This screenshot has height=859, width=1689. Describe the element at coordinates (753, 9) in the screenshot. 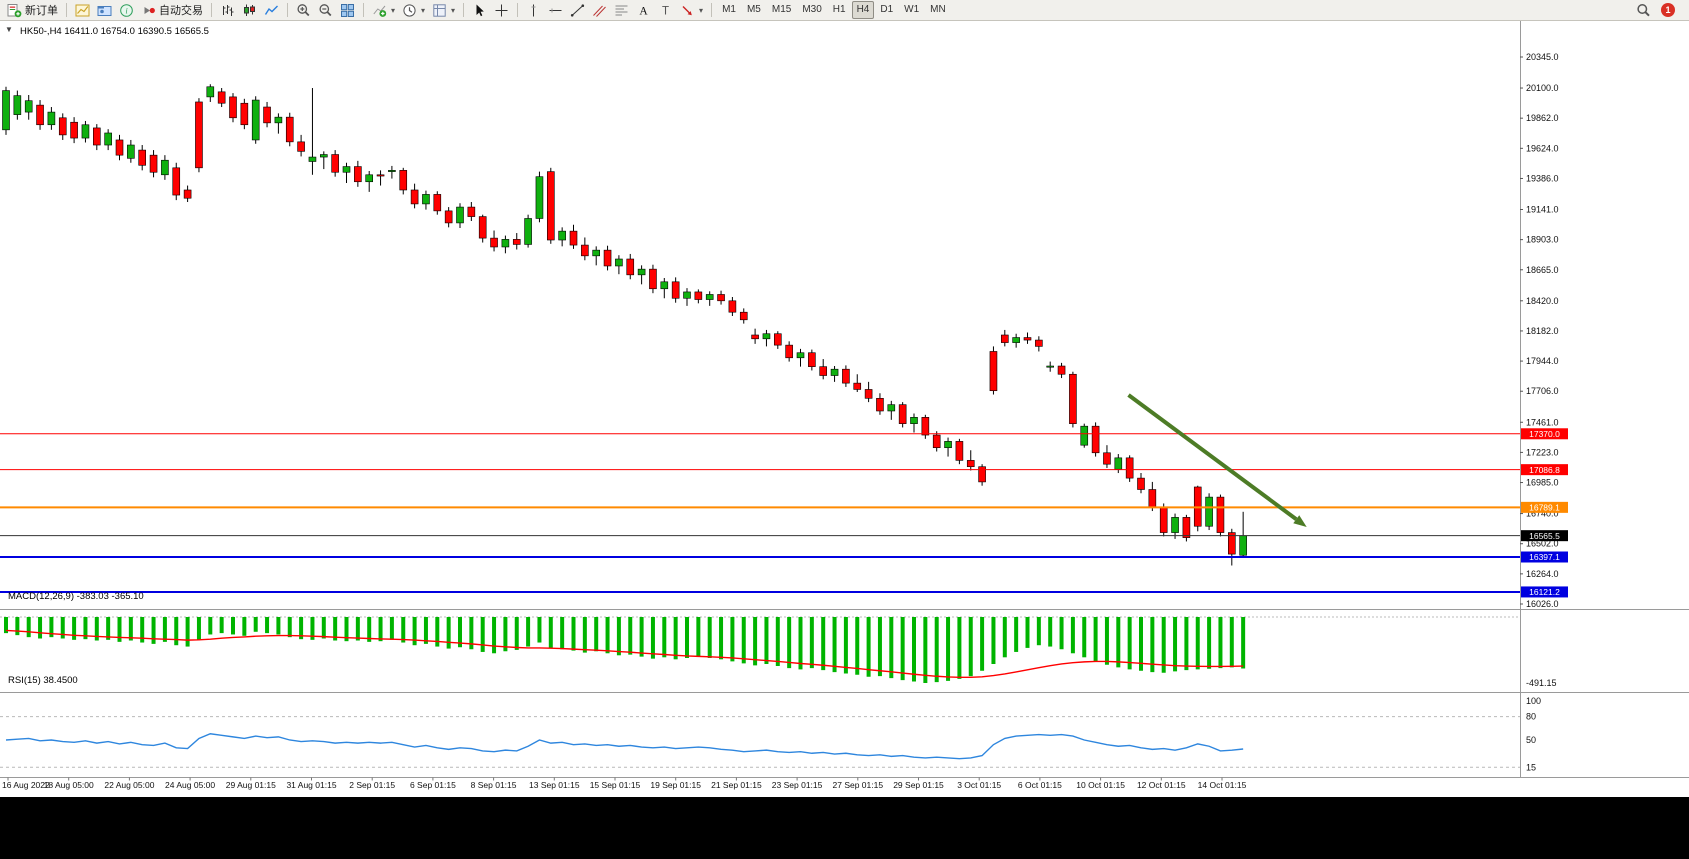

I see `timeframe-m5: M5` at that location.